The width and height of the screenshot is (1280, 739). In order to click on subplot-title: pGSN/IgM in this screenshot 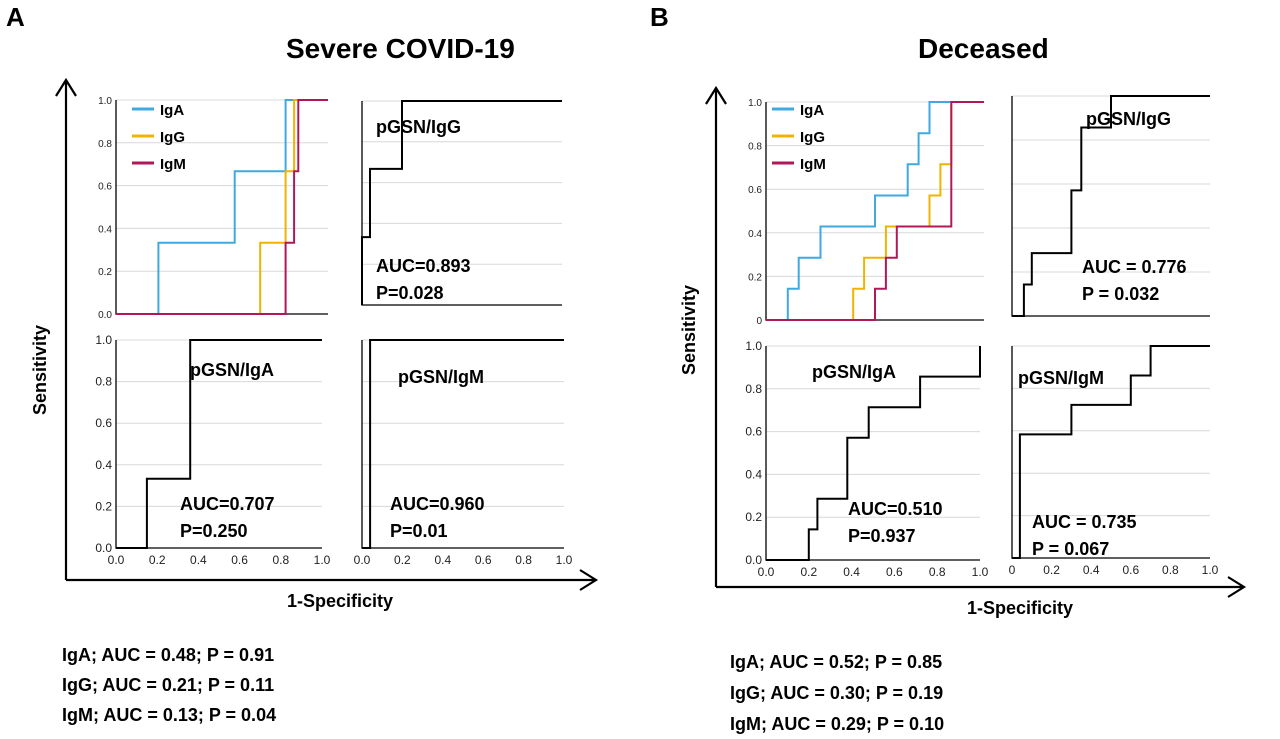, I will do `click(441, 377)`.